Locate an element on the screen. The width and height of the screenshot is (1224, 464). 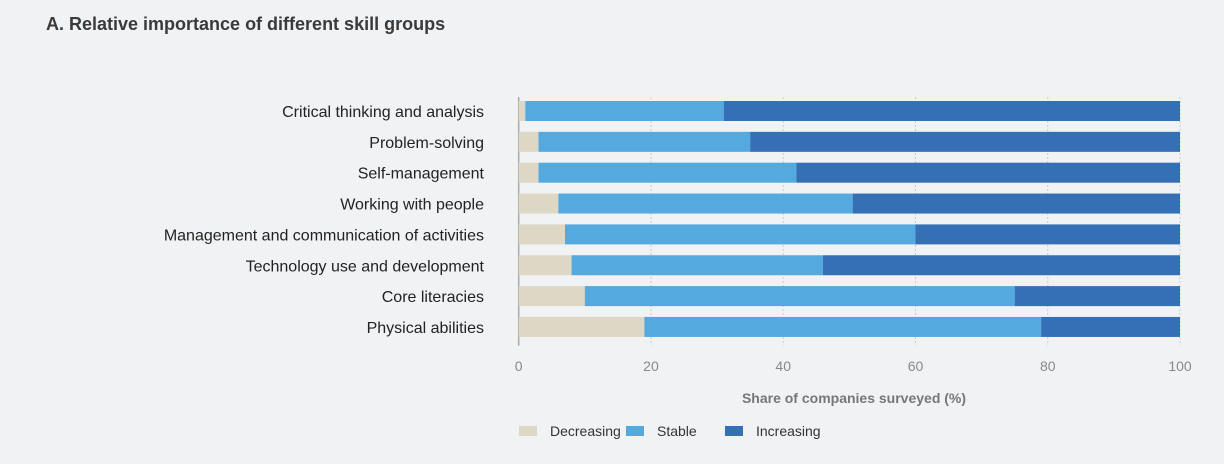
x-tick-label: 60 is located at coordinates (916, 366).